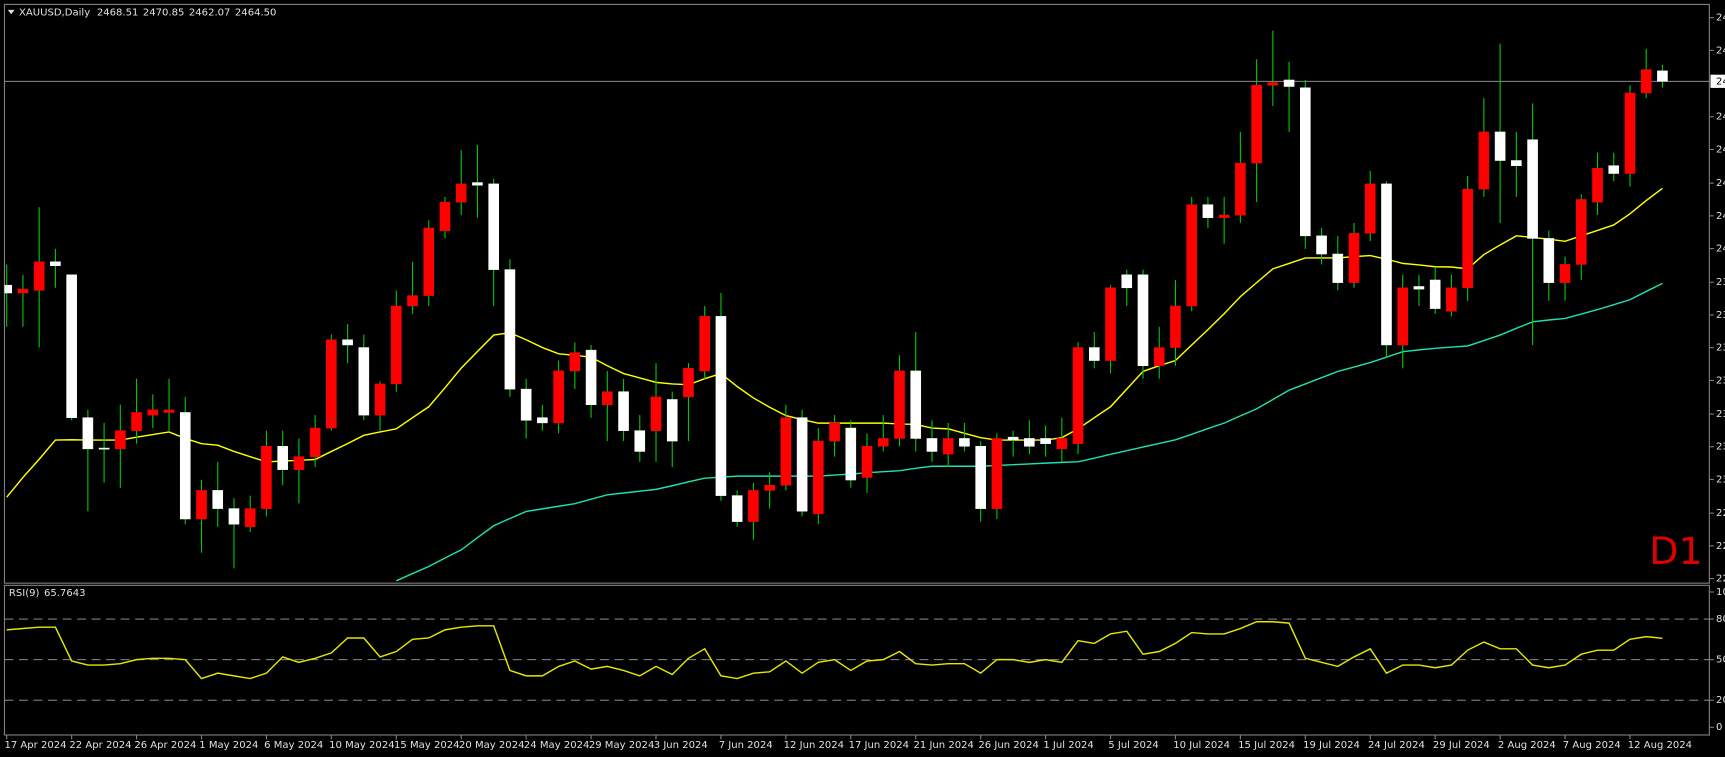 Image resolution: width=1725 pixels, height=757 pixels. I want to click on x-tick-label: 17 Apr 2024, so click(35, 745).